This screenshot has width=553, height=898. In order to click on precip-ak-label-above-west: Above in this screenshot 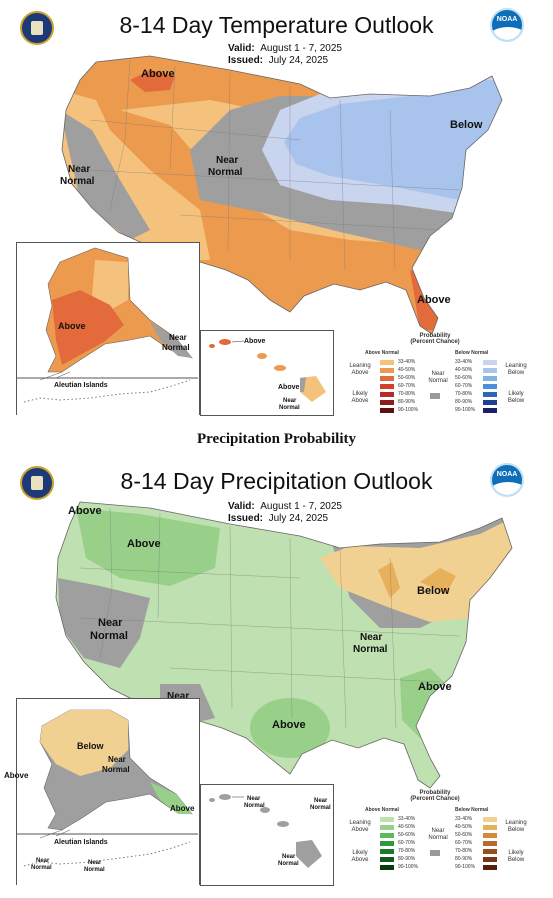, I will do `click(16, 775)`.